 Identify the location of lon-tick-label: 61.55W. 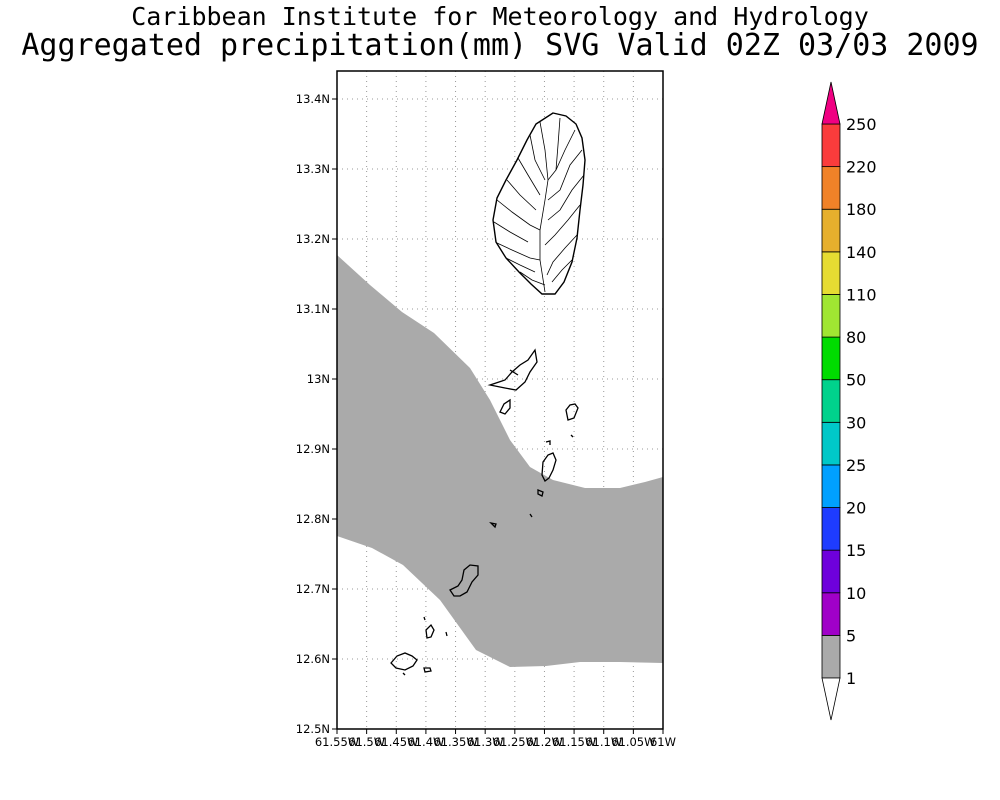
(337, 742).